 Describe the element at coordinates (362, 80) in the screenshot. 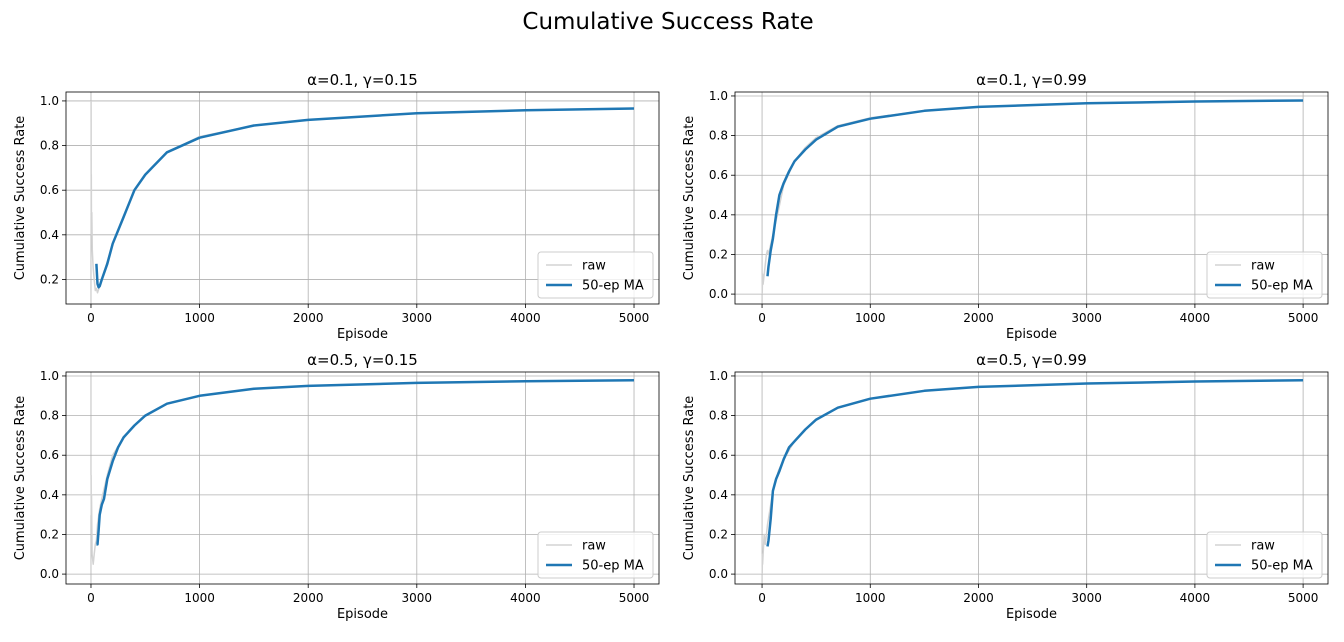

I see `subplot-title: α=0.1, γ=0.15` at that location.